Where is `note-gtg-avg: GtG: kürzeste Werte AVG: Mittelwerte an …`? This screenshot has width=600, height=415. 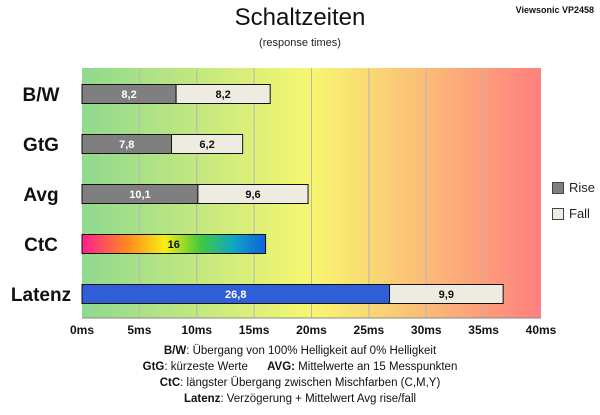 note-gtg-avg: GtG: kürzeste Werte AVG: Mittelwerte an … is located at coordinates (300, 367).